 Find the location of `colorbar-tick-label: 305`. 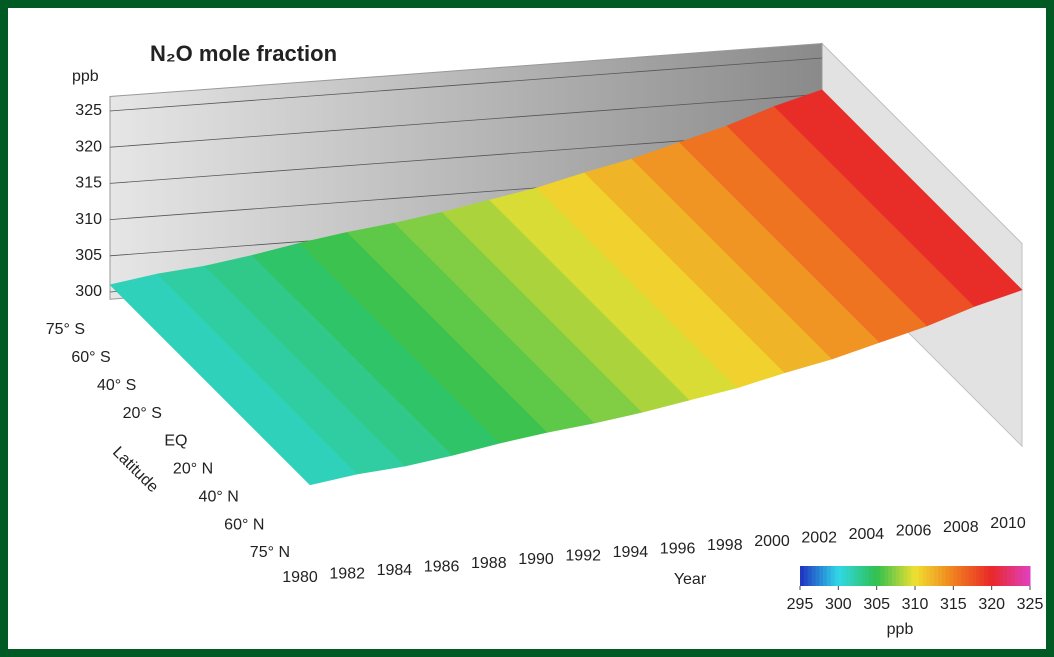

colorbar-tick-label: 305 is located at coordinates (876, 604).